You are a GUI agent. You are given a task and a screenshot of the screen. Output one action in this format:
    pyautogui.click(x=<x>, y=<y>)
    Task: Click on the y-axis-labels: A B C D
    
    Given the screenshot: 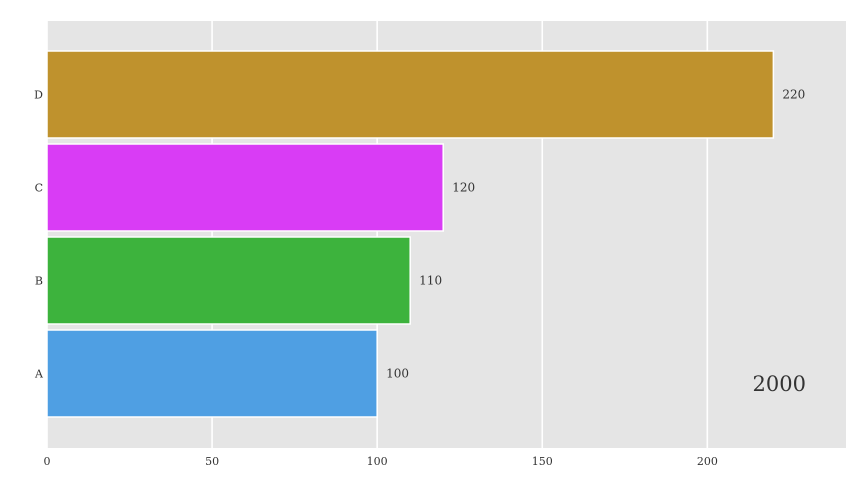 What is the action you would take?
    pyautogui.click(x=39, y=235)
    